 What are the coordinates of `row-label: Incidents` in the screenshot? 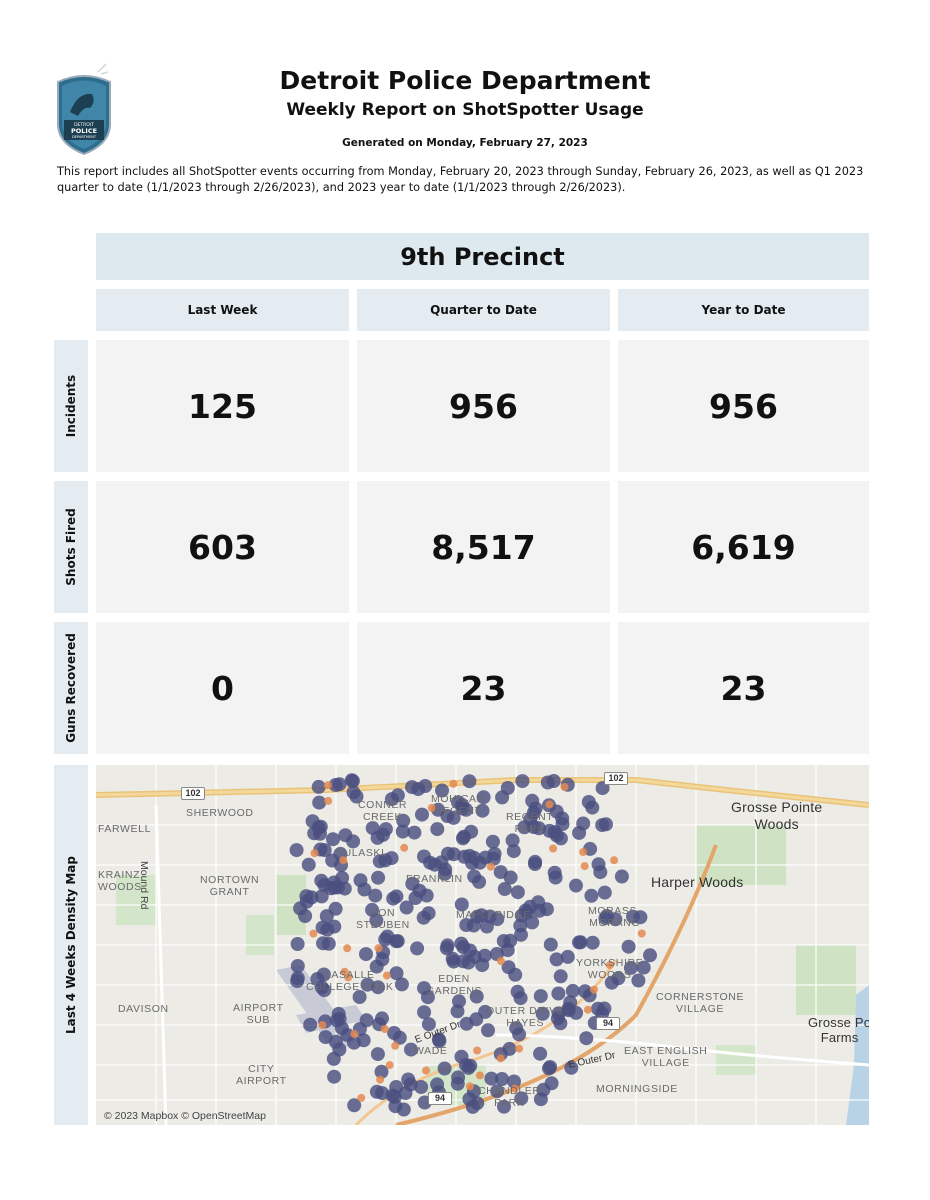 It's located at (71, 406).